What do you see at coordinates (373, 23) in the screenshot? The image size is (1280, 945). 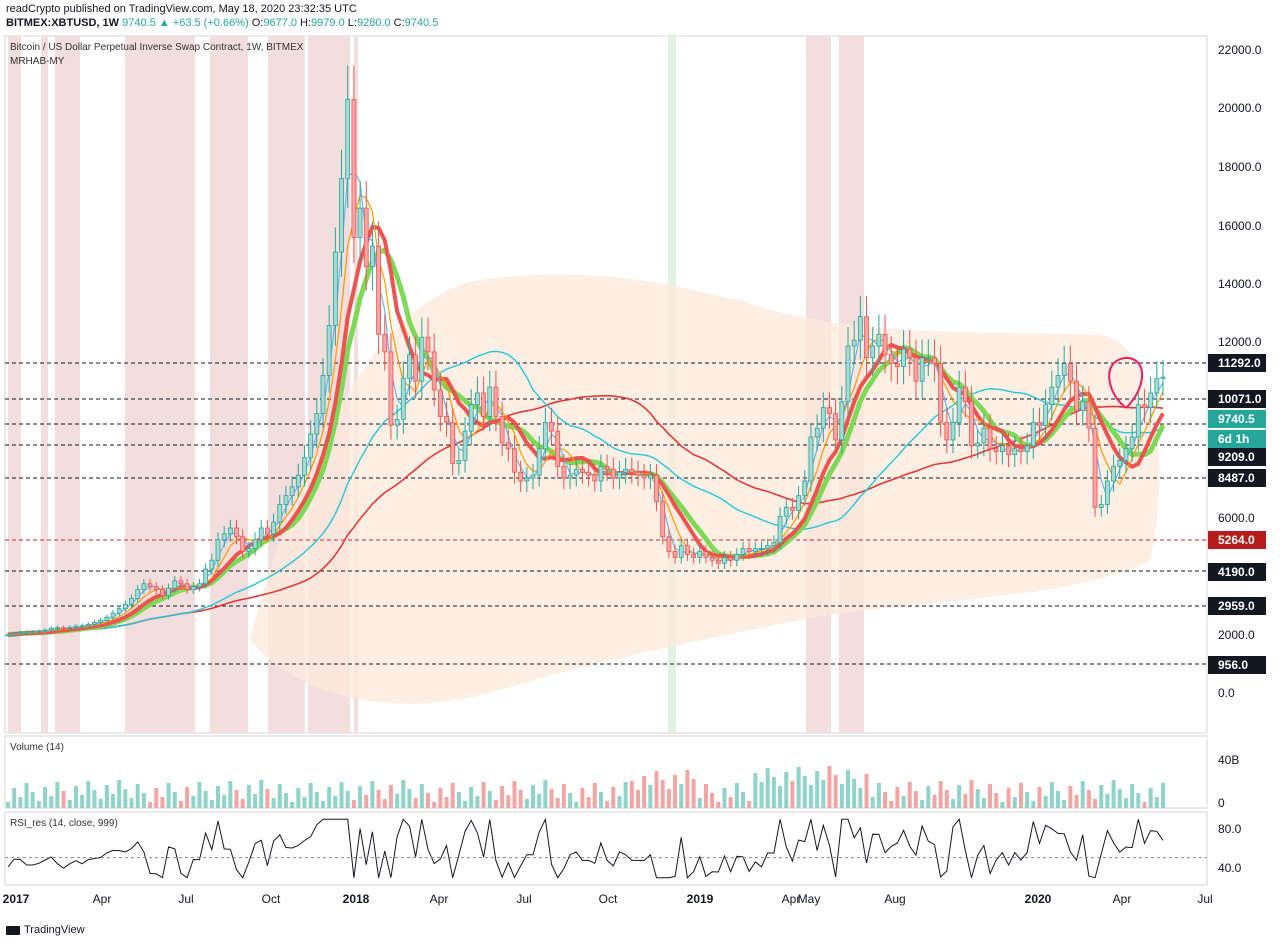 I see `low-value: 9280.0` at bounding box center [373, 23].